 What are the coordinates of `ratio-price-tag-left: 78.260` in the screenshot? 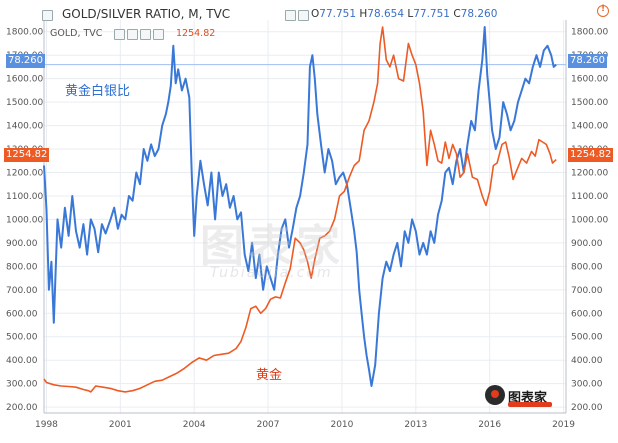 It's located at (25, 61).